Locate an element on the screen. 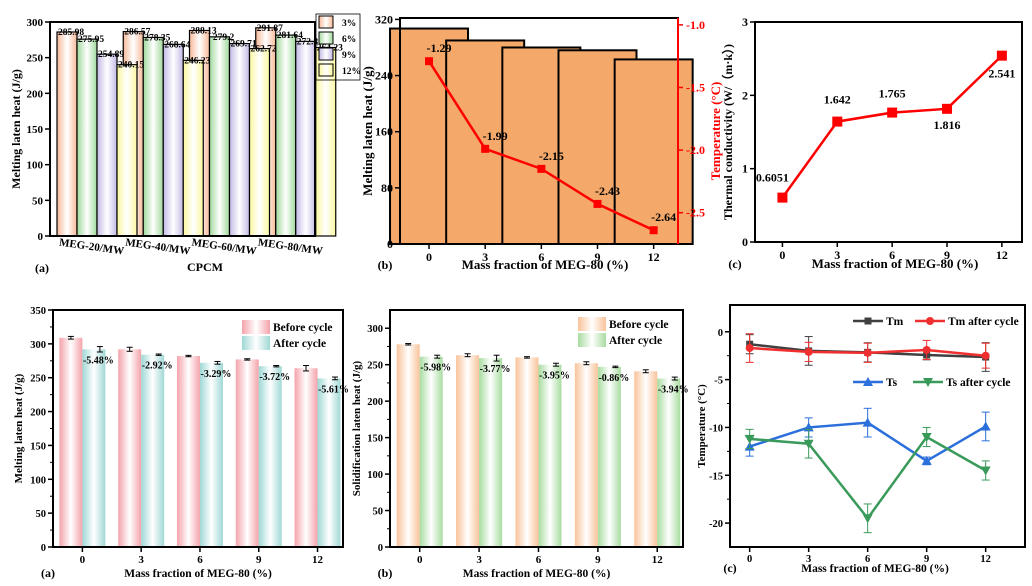 Image resolution: width=1032 pixels, height=586 pixels. bar-value-label: 291.87 is located at coordinates (270, 29).